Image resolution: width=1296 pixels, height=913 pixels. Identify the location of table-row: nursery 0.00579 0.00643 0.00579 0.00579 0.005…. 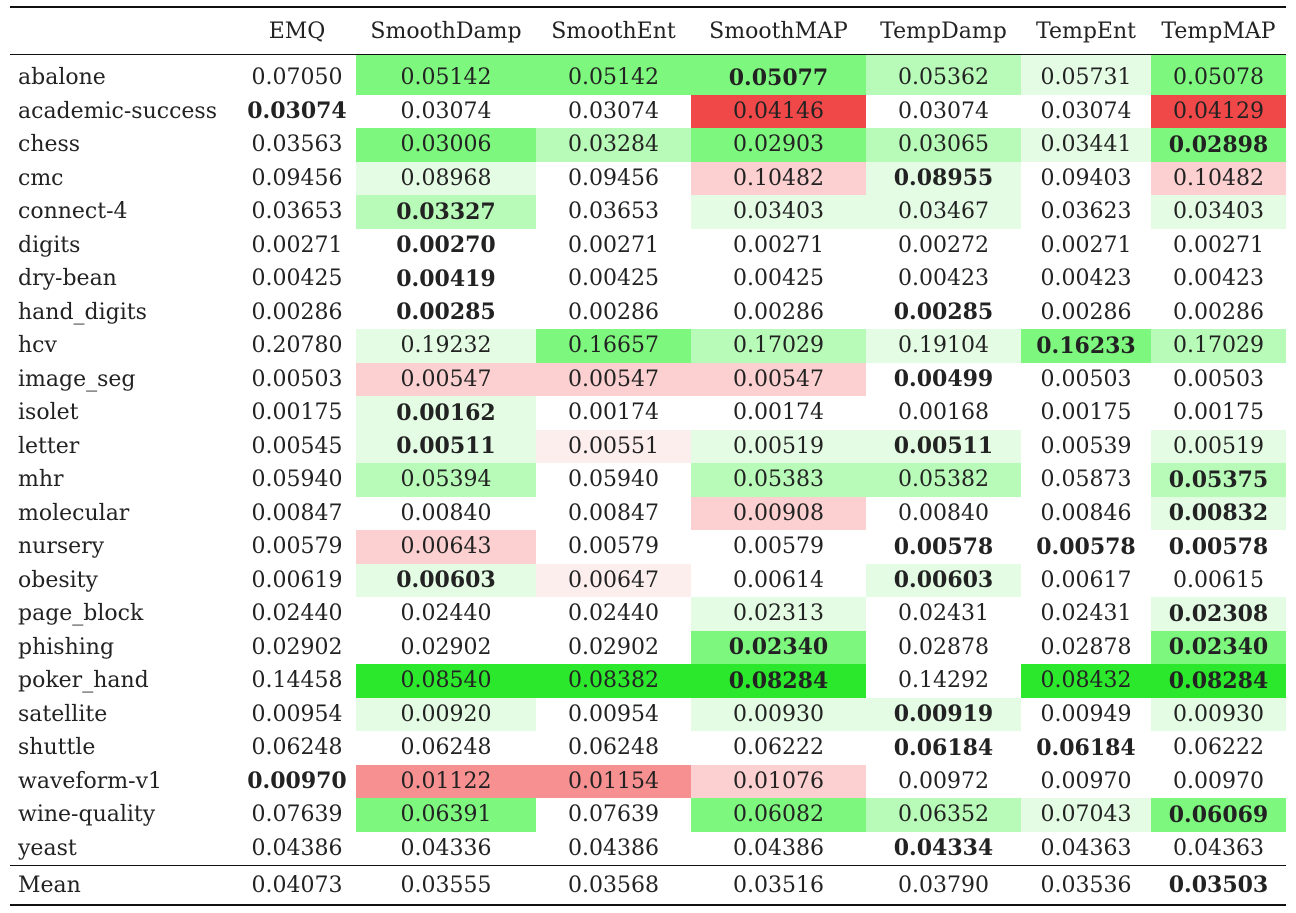
(648, 547).